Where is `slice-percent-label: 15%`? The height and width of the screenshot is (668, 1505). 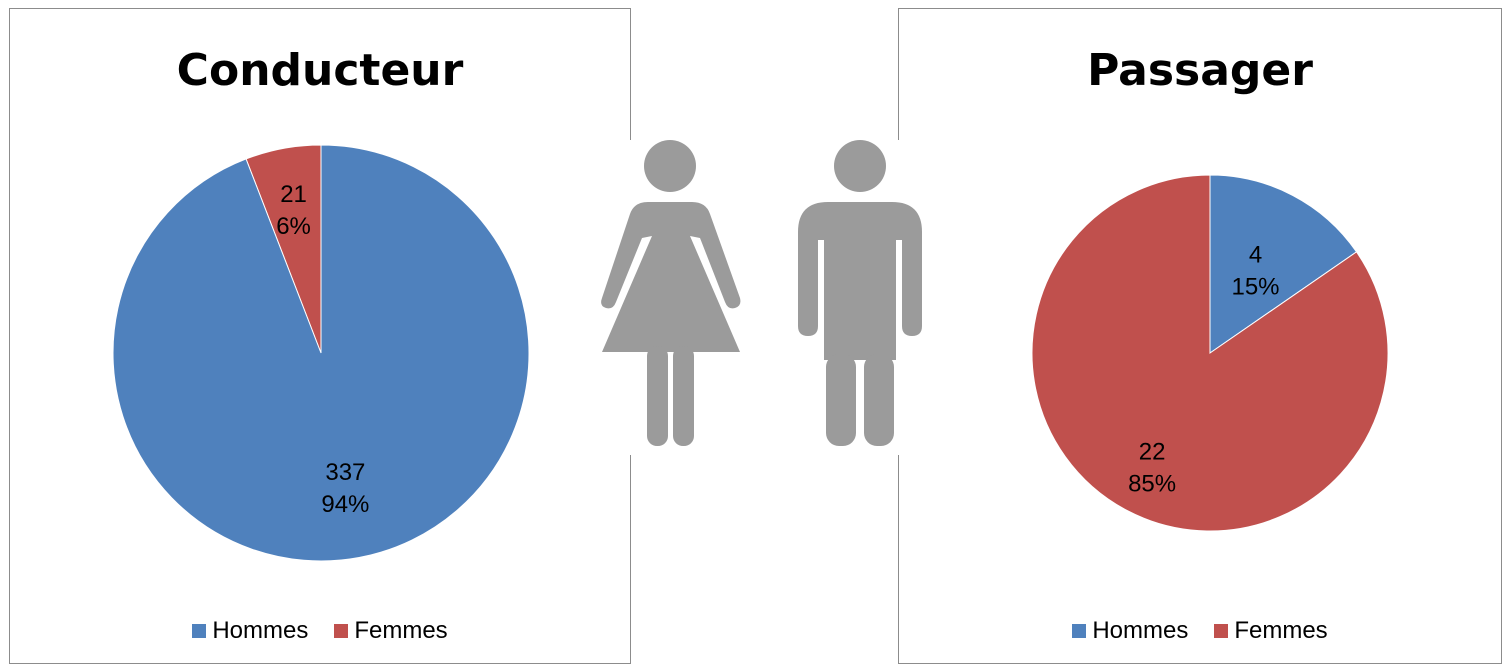
slice-percent-label: 15% is located at coordinates (1255, 286).